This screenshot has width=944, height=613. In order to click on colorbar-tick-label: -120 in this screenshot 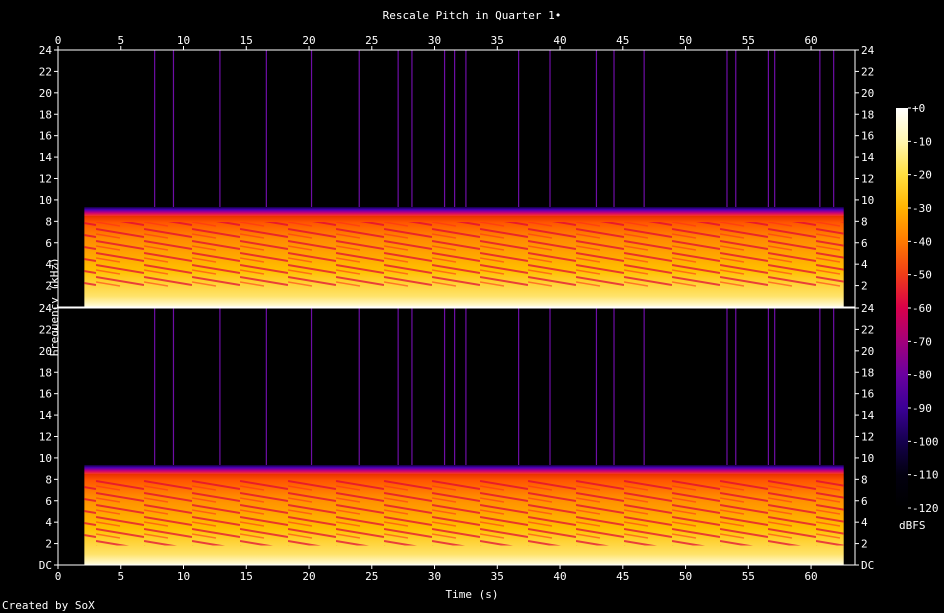, I will do `click(925, 508)`.